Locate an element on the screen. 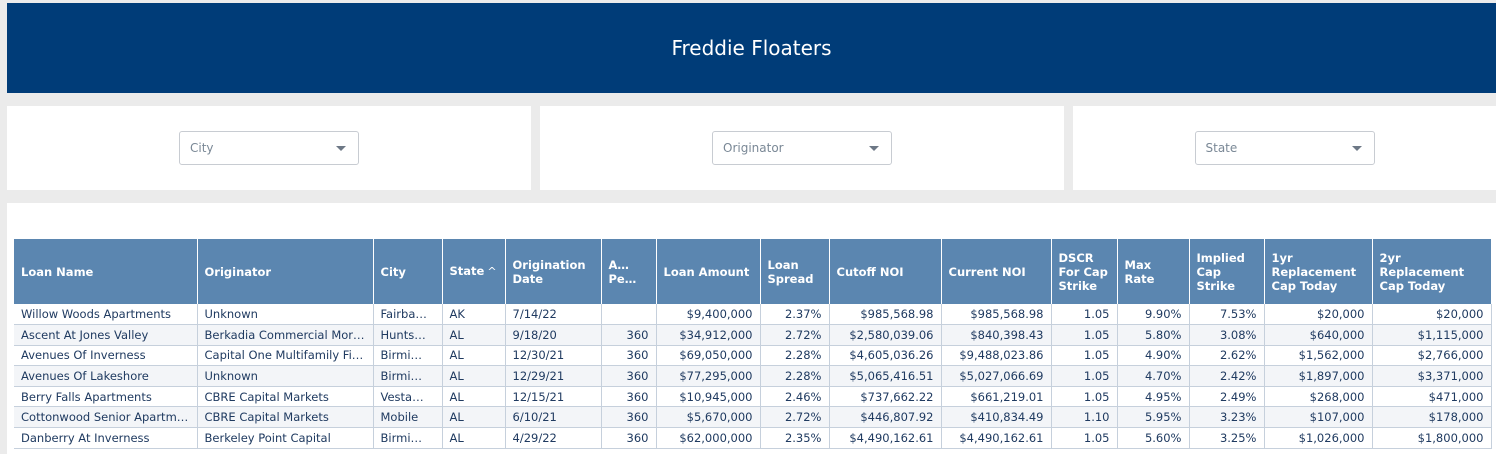  table-cell: 4/29/22 is located at coordinates (553, 438).